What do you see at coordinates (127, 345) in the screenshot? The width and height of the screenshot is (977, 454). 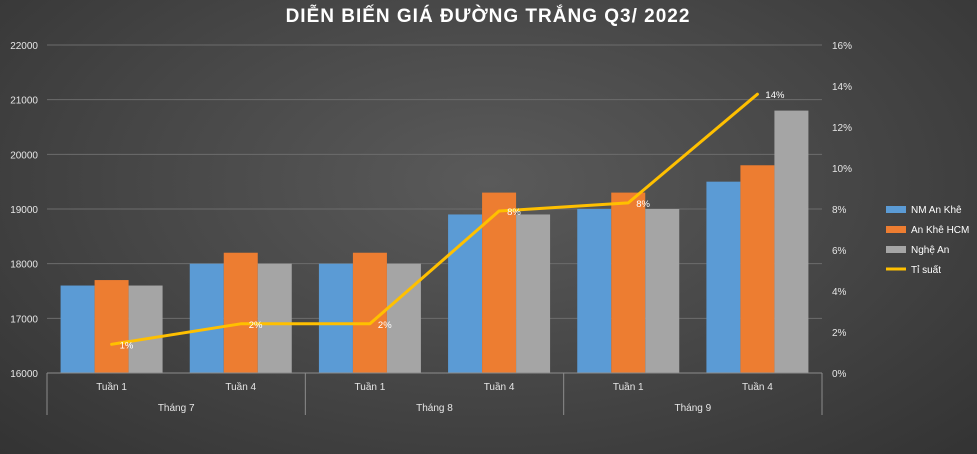 I see `ratio-data-label: 1%` at bounding box center [127, 345].